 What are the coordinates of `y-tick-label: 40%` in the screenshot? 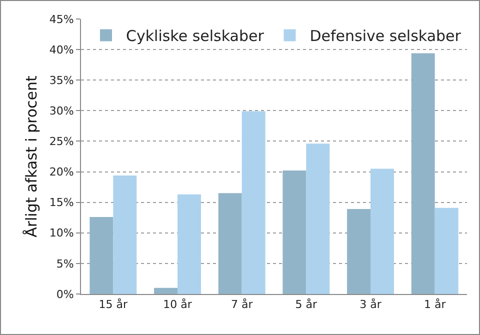 It's located at (61, 49).